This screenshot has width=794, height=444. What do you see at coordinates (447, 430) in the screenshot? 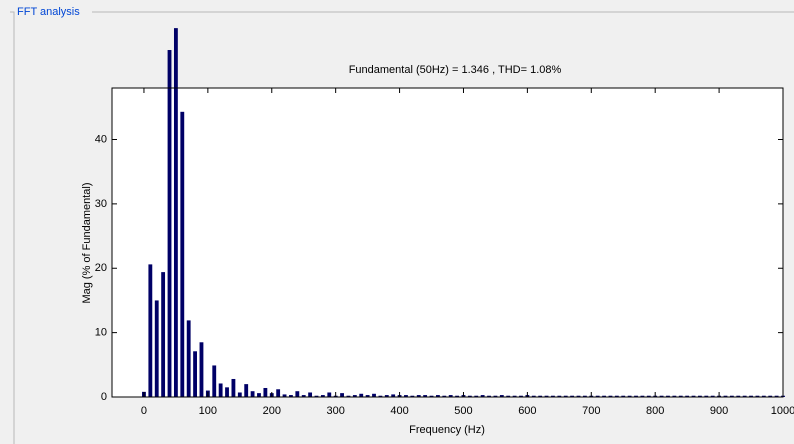
I see `x-axis-label: Frequency (Hz)` at bounding box center [447, 430].